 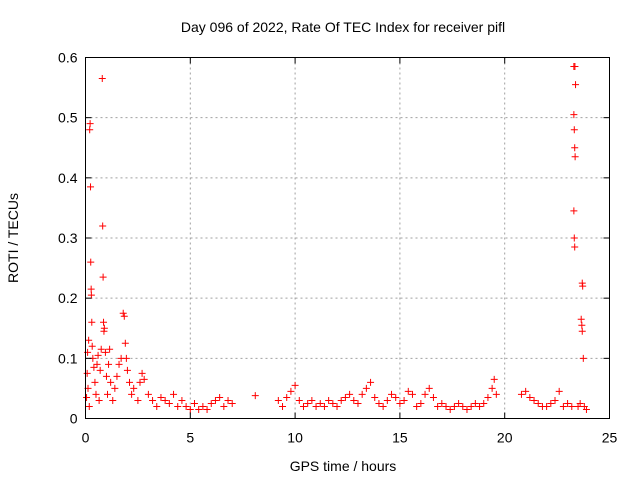 What do you see at coordinates (295, 438) in the screenshot?
I see `x-tick-label: 10` at bounding box center [295, 438].